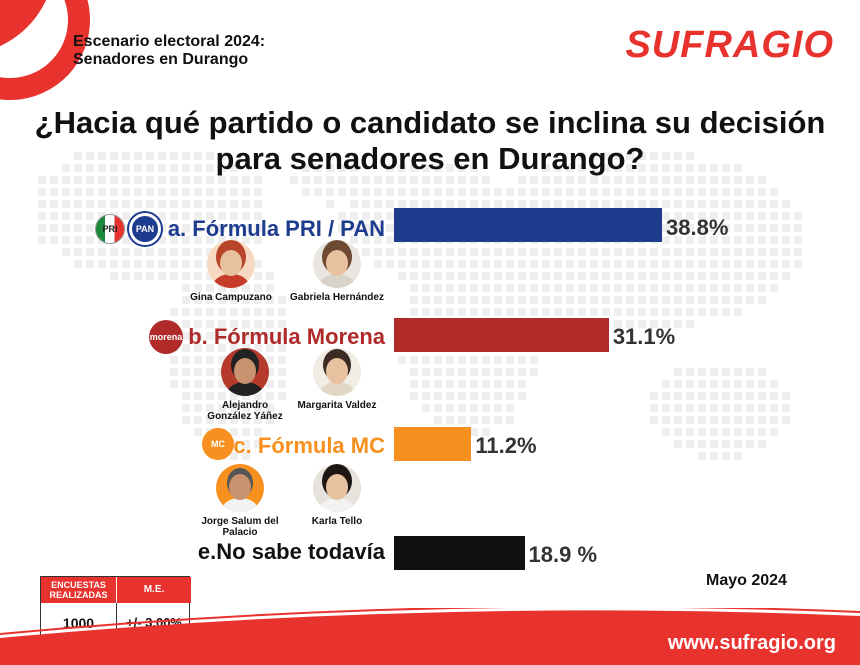 The height and width of the screenshot is (665, 860). What do you see at coordinates (291, 551) in the screenshot?
I see `bar-label-no-sabe: e.No sabe todavía` at bounding box center [291, 551].